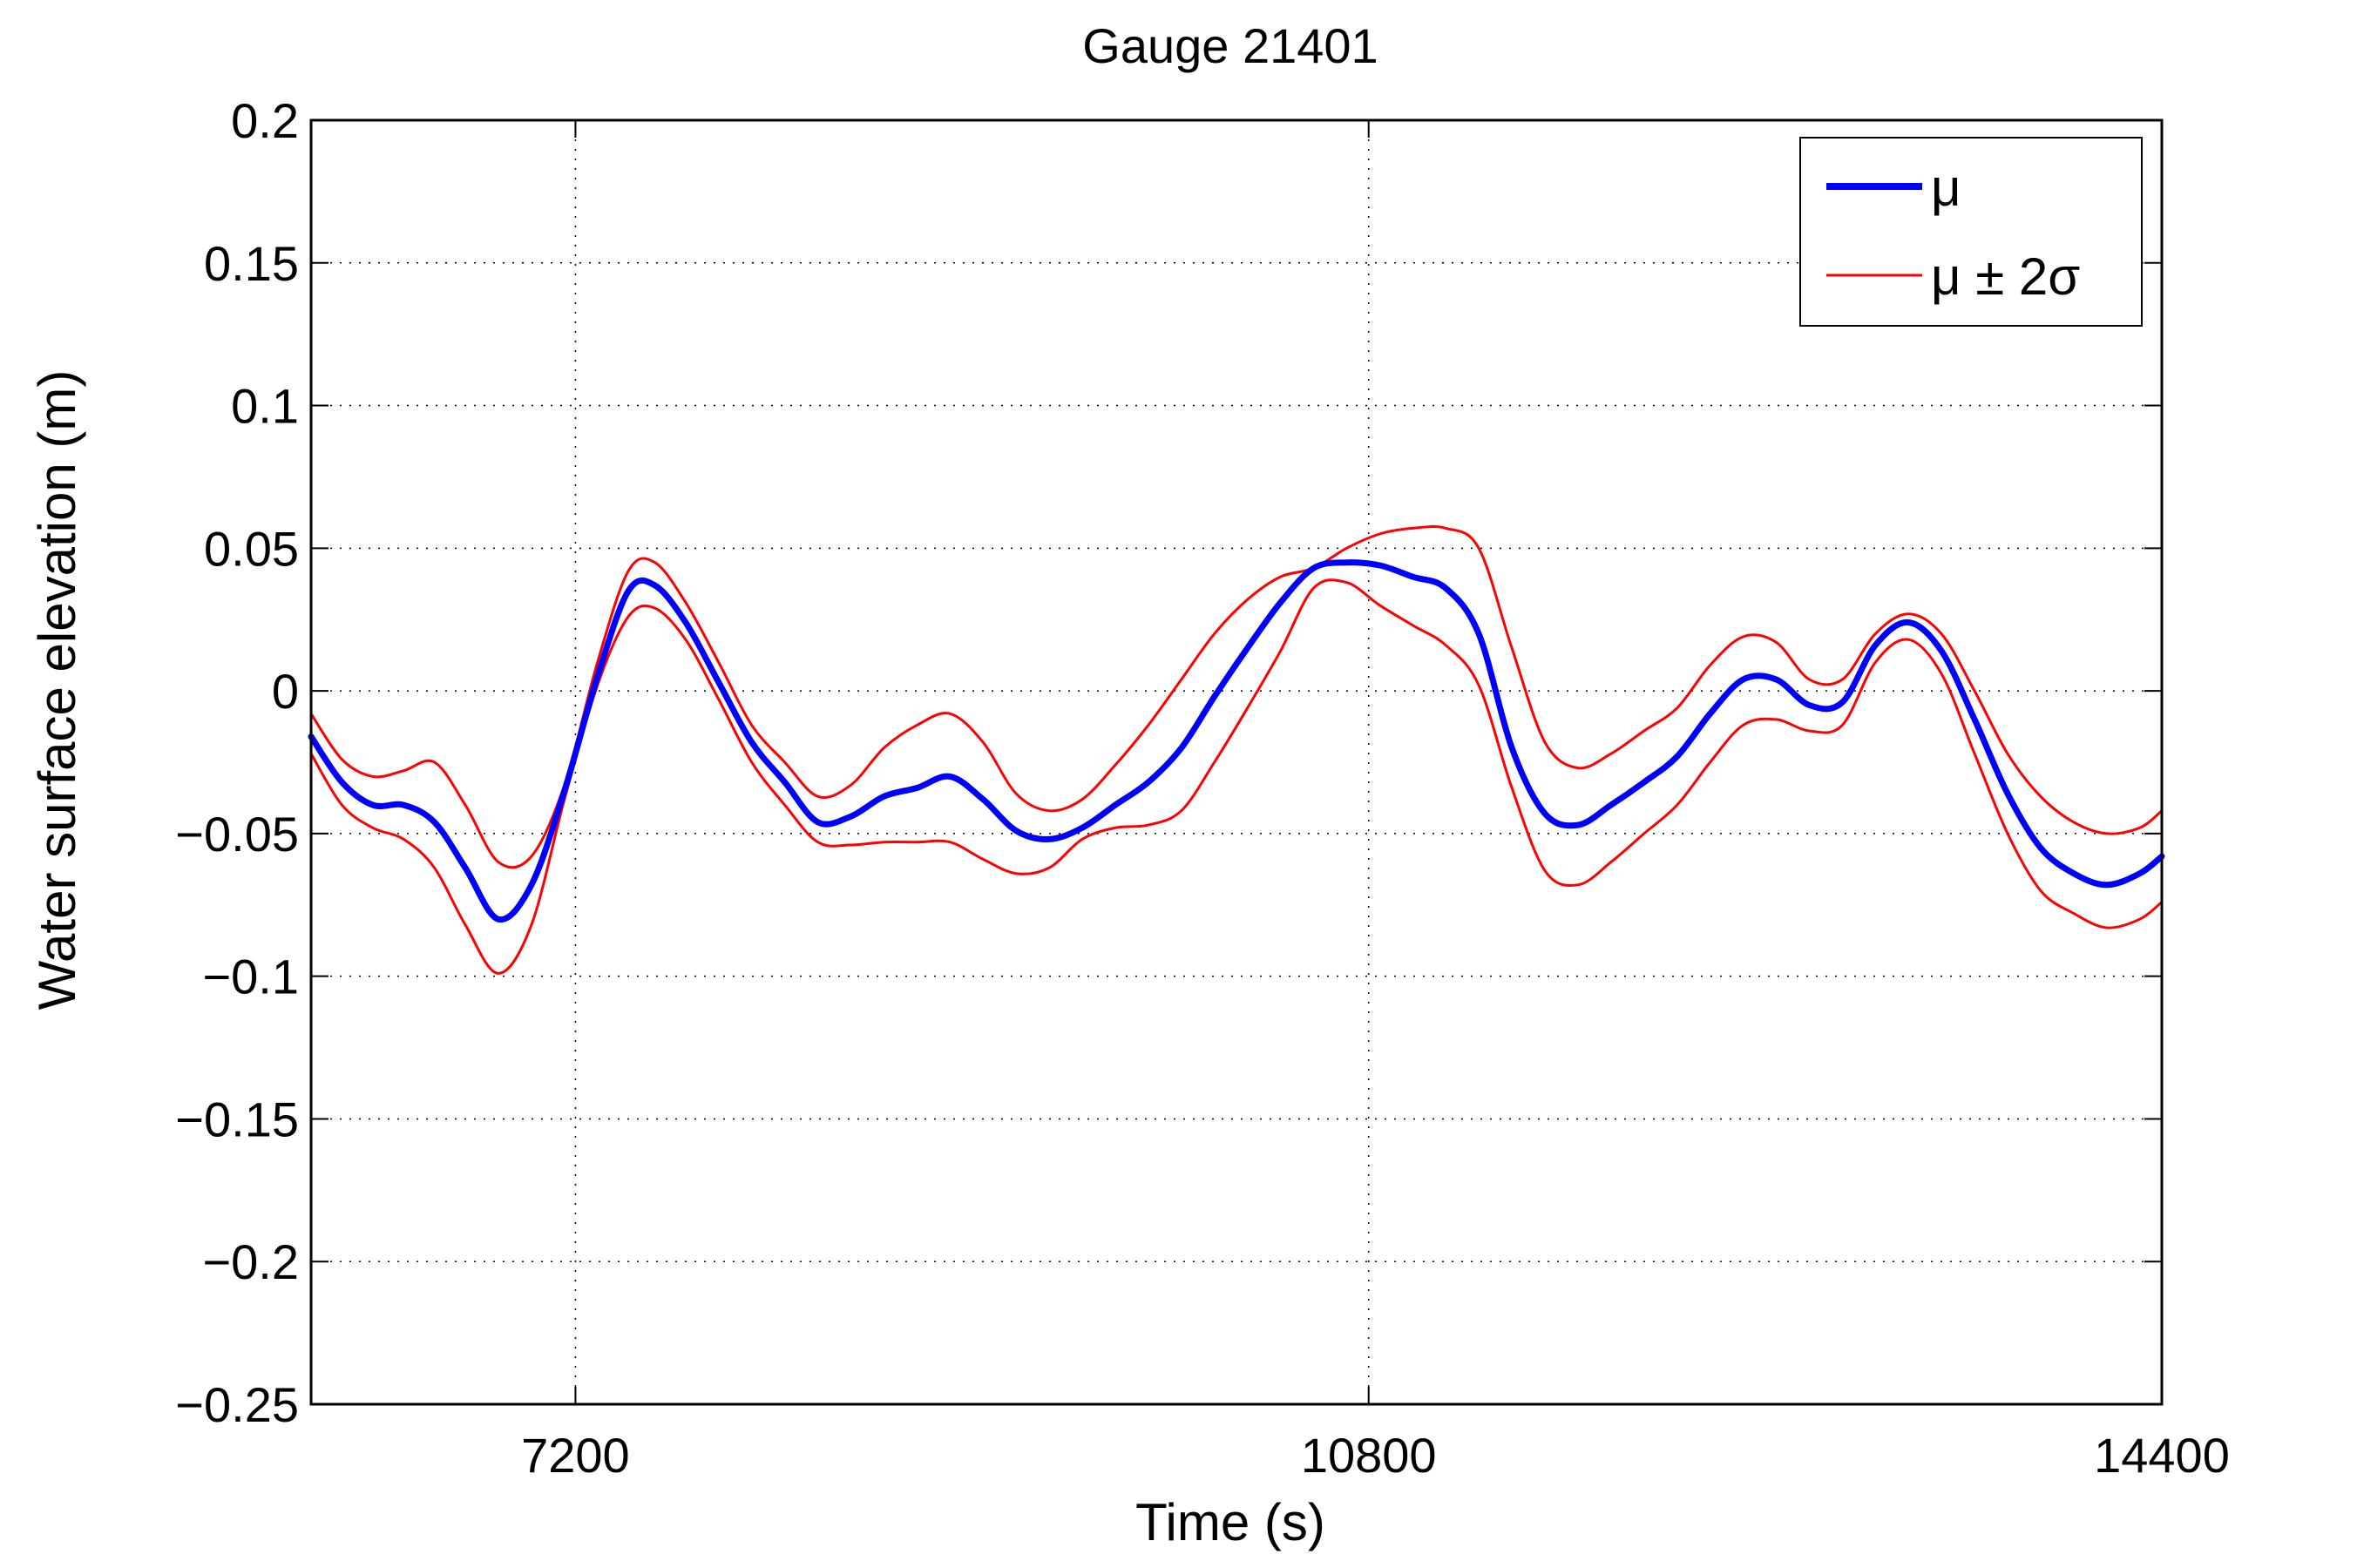 Image resolution: width=2357 pixels, height=1568 pixels. I want to click on y-axis-label: Water surface elevation (m), so click(57, 690).